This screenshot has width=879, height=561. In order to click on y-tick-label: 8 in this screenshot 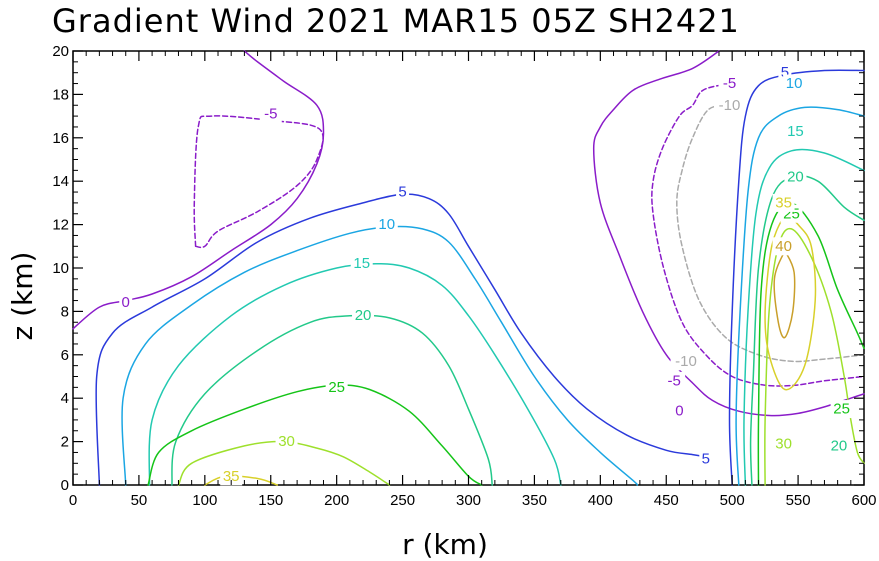, I will do `click(65, 311)`.